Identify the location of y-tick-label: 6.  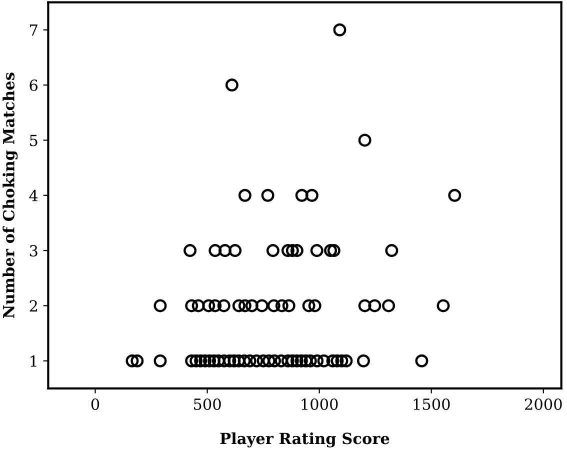
(34, 86).